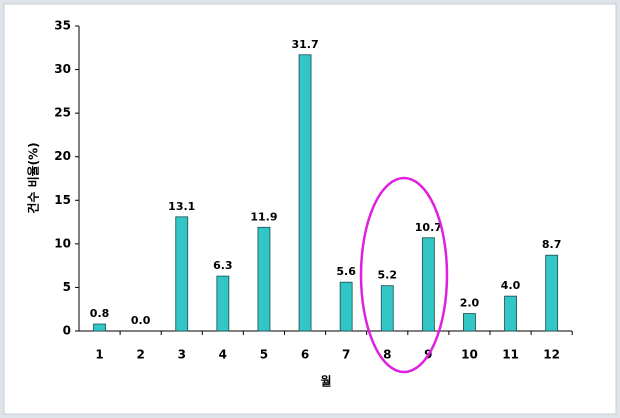  Describe the element at coordinates (510, 355) in the screenshot. I see `x-tick-label: 11` at that location.